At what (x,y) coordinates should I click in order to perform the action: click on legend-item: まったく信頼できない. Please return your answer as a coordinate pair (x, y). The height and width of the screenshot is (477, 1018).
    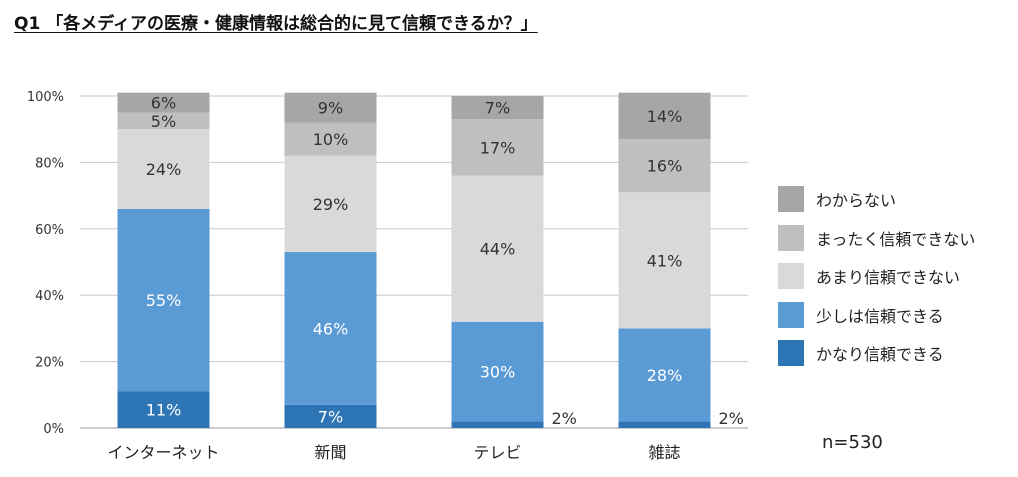
    Looking at the image, I should click on (876, 238).